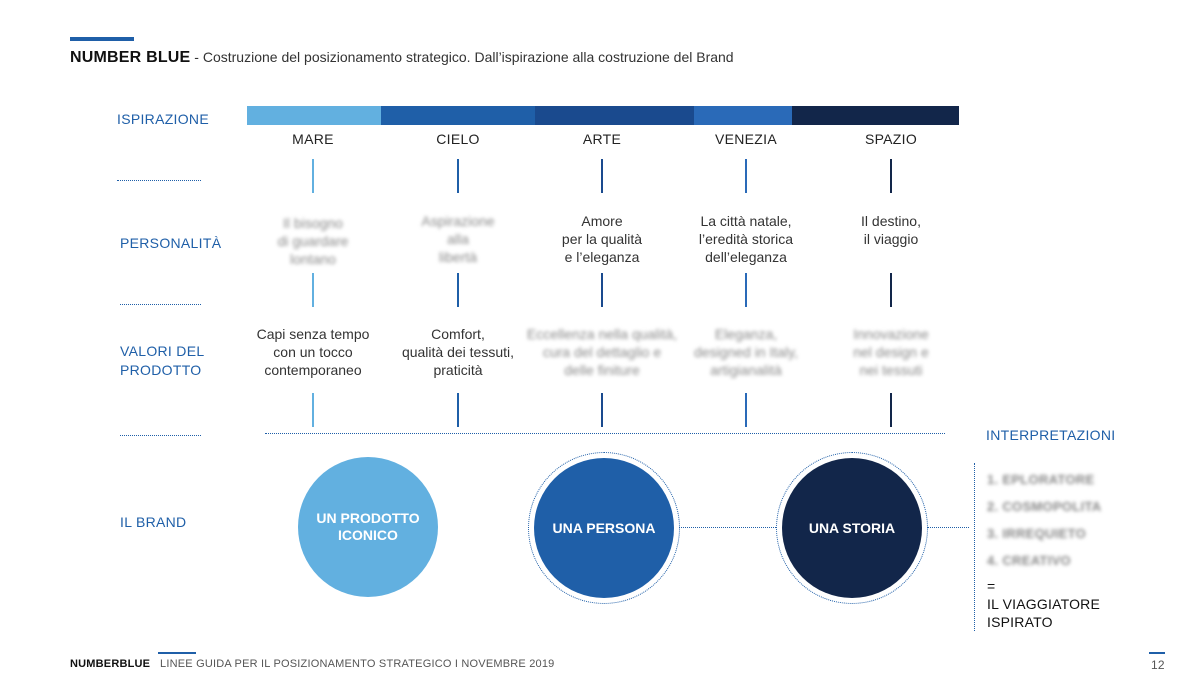 The height and width of the screenshot is (681, 1200). I want to click on cell-line: Eleganza,, so click(746, 334).